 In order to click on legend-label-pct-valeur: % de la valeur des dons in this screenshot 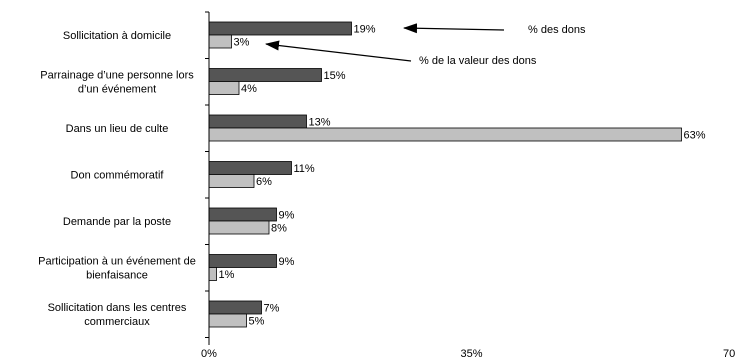, I will do `click(478, 61)`.